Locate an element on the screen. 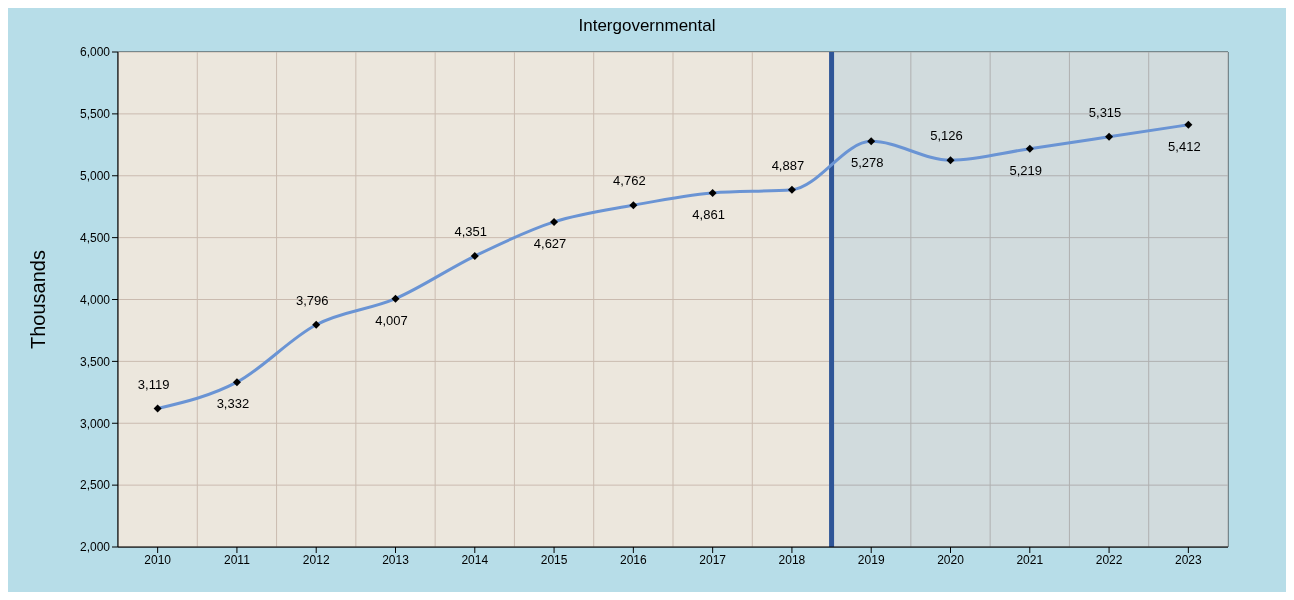  data-label: 4,887 is located at coordinates (788, 165).